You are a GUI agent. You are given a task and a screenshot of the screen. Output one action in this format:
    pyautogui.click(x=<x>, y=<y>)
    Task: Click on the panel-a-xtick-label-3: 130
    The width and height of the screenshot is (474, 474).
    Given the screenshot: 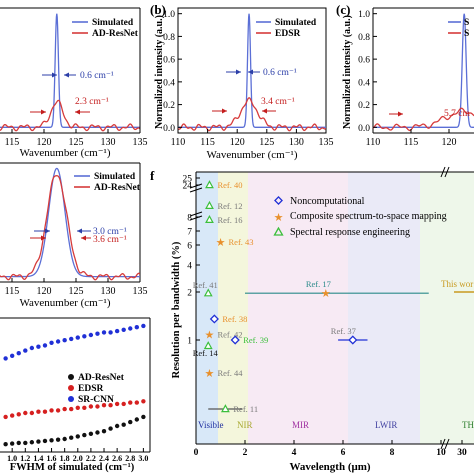 What is the action you would take?
    pyautogui.click(x=108, y=142)
    